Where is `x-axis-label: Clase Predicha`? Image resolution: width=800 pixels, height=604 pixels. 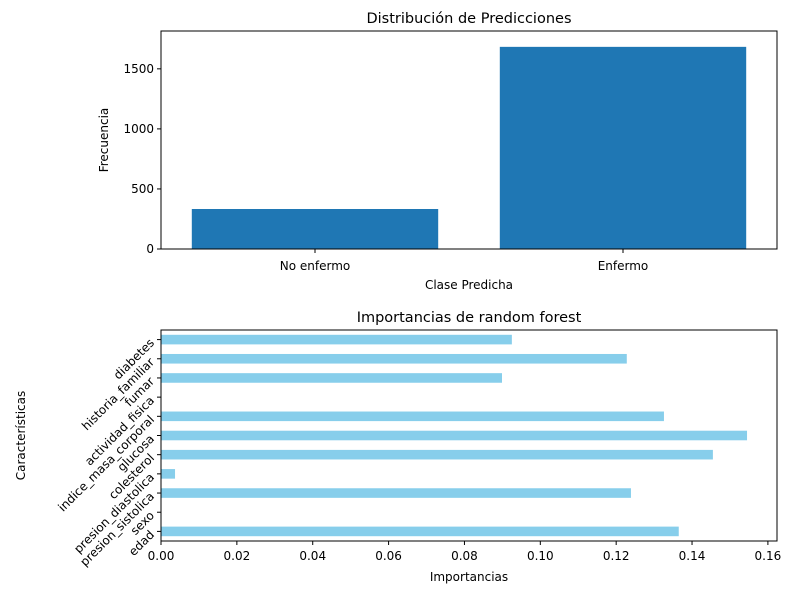
x-axis-label: Clase Predicha is located at coordinates (469, 285).